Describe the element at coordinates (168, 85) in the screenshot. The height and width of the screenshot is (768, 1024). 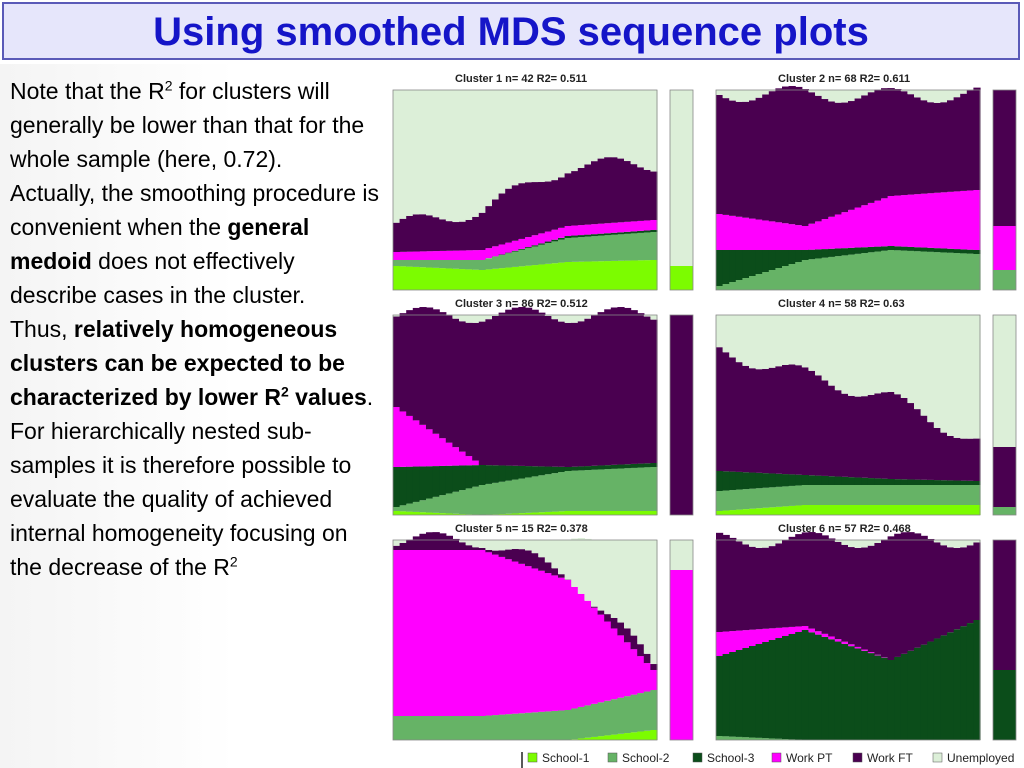
I see `p1-sup: 2` at that location.